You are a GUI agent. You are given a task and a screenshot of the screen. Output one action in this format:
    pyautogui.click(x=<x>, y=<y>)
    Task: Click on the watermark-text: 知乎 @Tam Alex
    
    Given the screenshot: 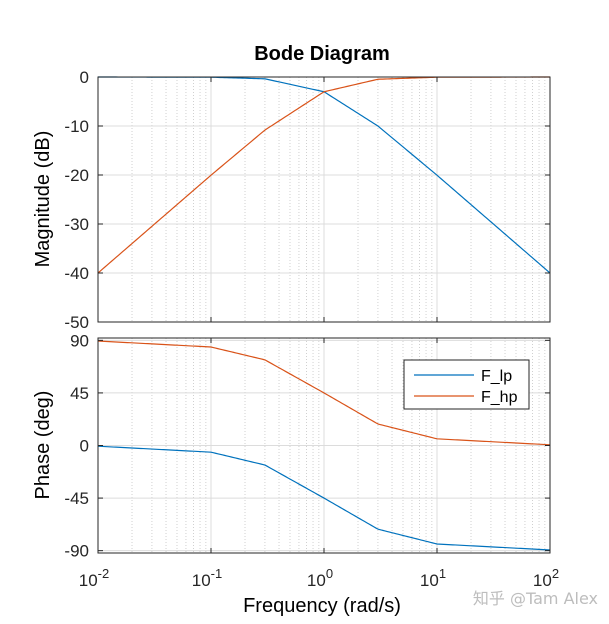 What is the action you would take?
    pyautogui.click(x=535, y=598)
    